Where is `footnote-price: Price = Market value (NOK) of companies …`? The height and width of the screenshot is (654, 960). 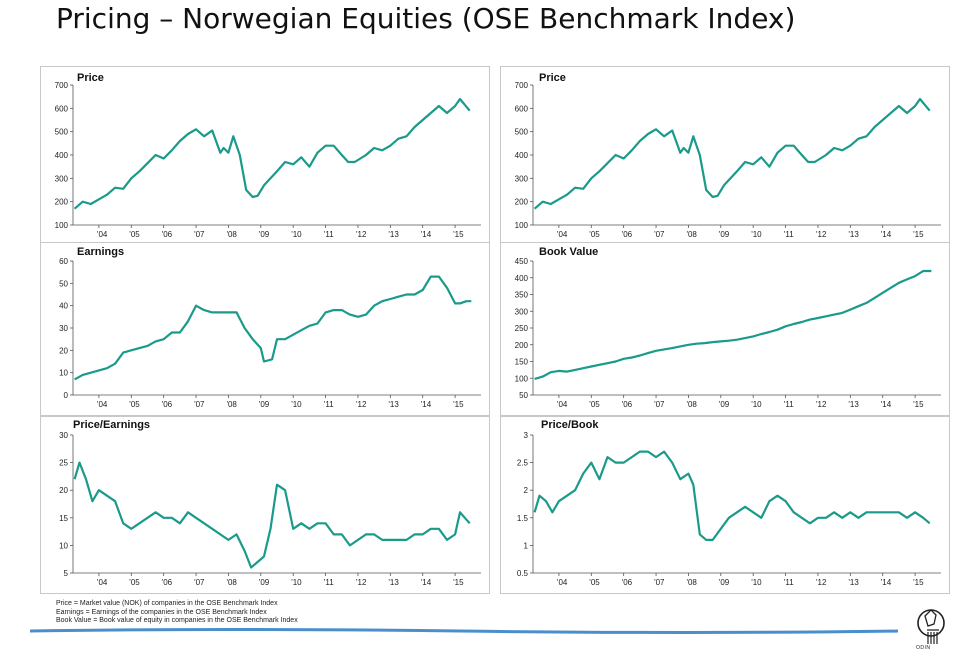
footnote-price: Price = Market value (NOK) of companies … is located at coordinates (167, 603).